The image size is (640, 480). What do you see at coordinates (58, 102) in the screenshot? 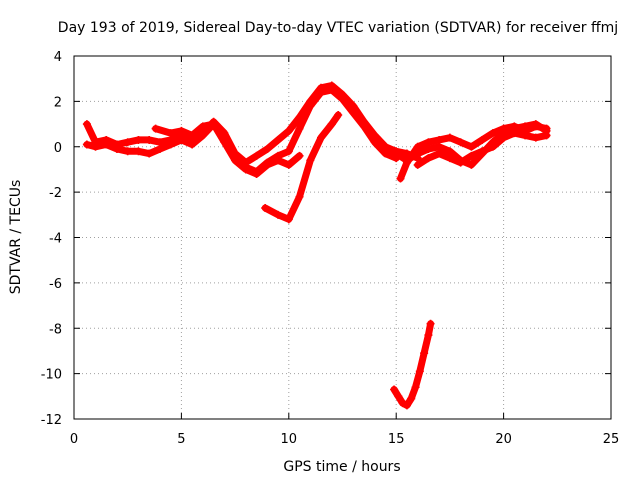
I see `y-tick-label: 2` at bounding box center [58, 102].